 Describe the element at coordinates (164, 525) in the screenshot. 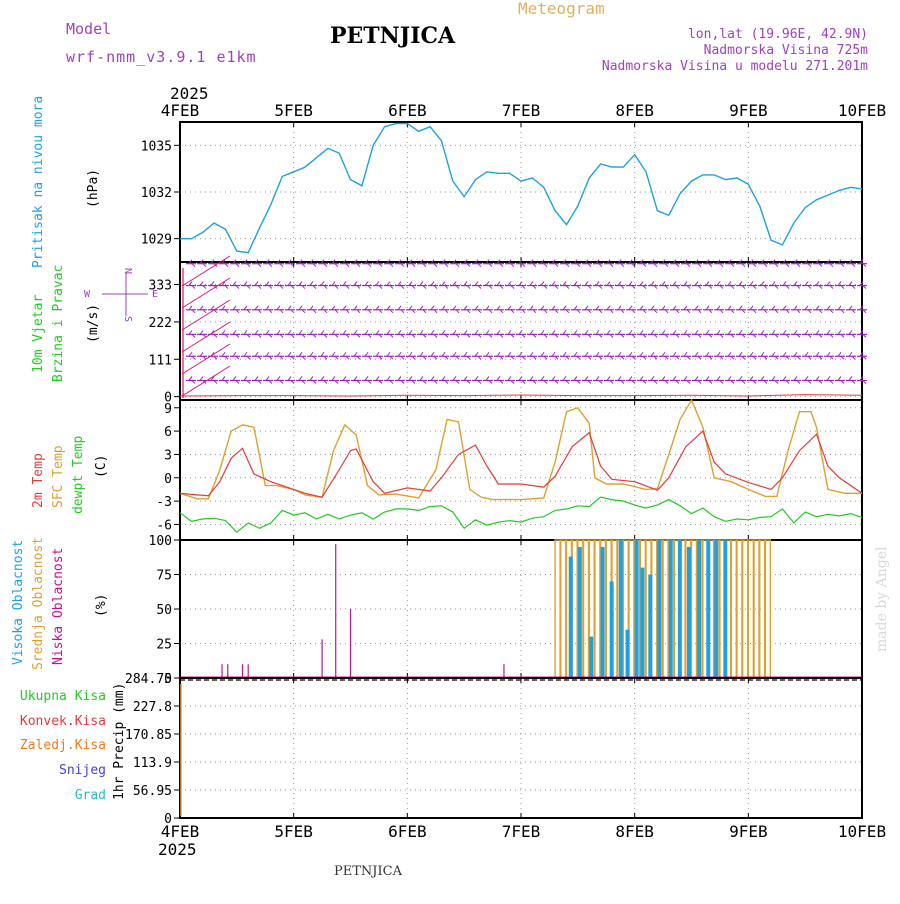

I see `y-tick-label: -6` at that location.